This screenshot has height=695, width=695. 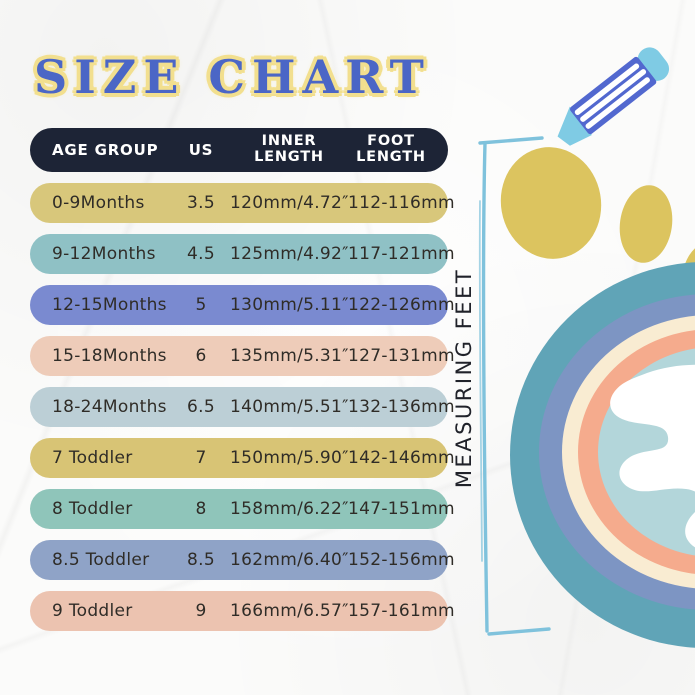 I want to click on cell-age-group: 18-24Months, so click(x=109, y=407).